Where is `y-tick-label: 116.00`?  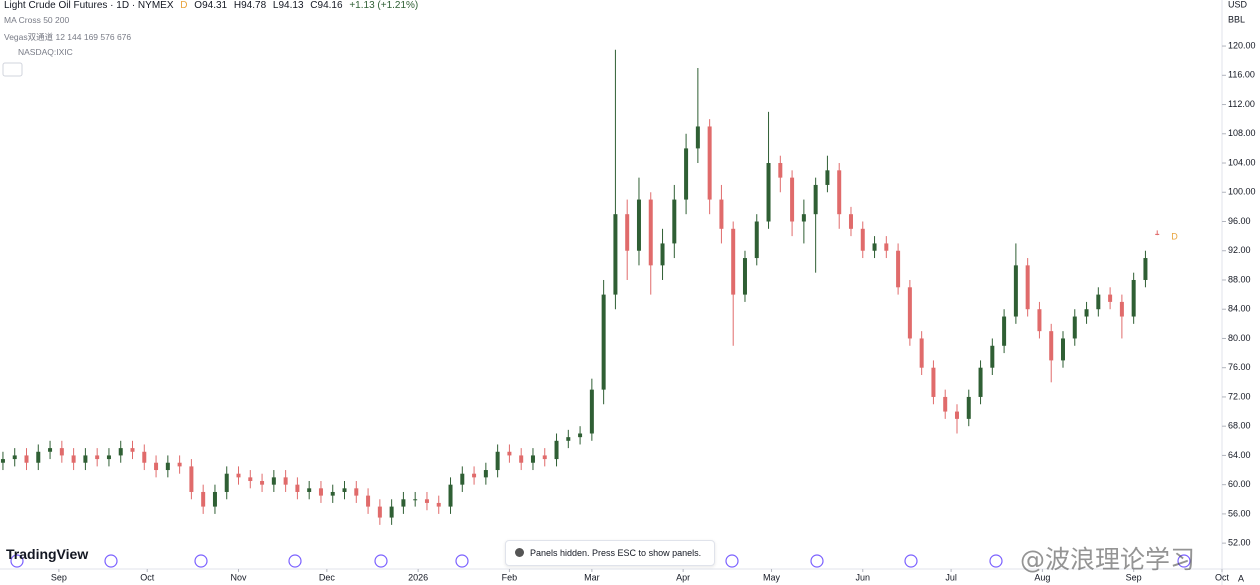 y-tick-label: 116.00 is located at coordinates (1241, 75).